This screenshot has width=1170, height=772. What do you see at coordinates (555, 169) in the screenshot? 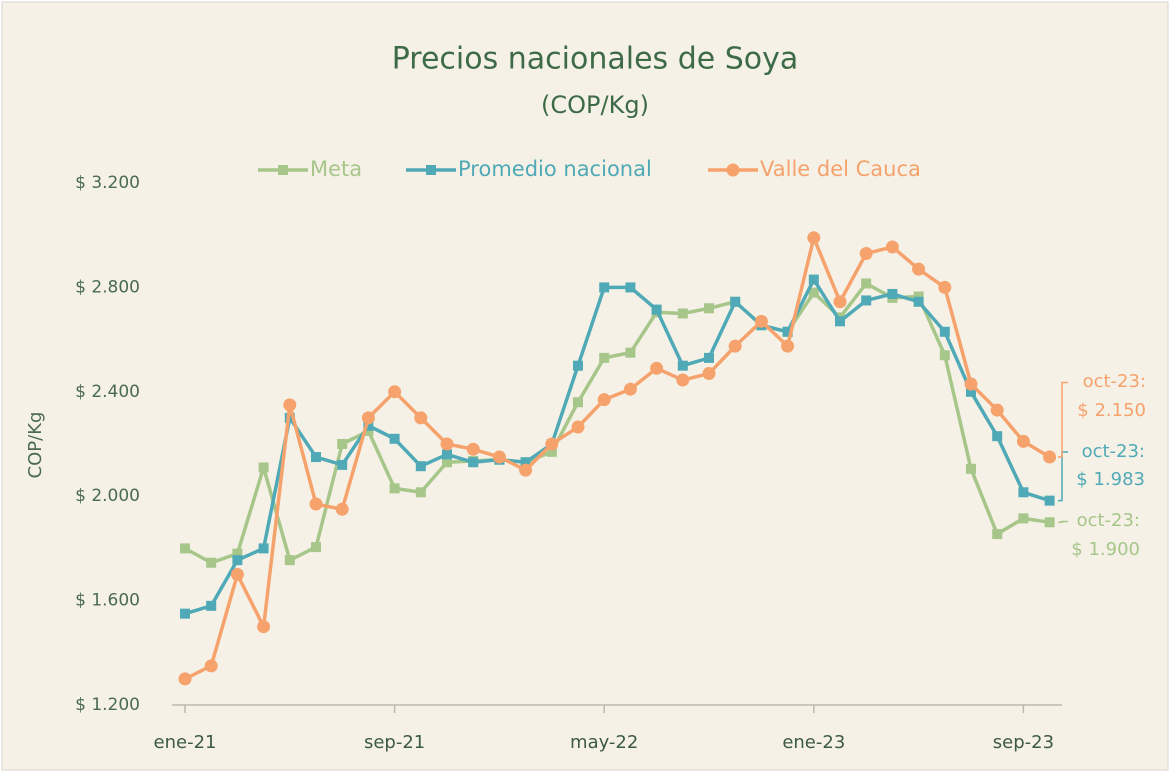
I see `legend-label: Promedio nacional` at bounding box center [555, 169].